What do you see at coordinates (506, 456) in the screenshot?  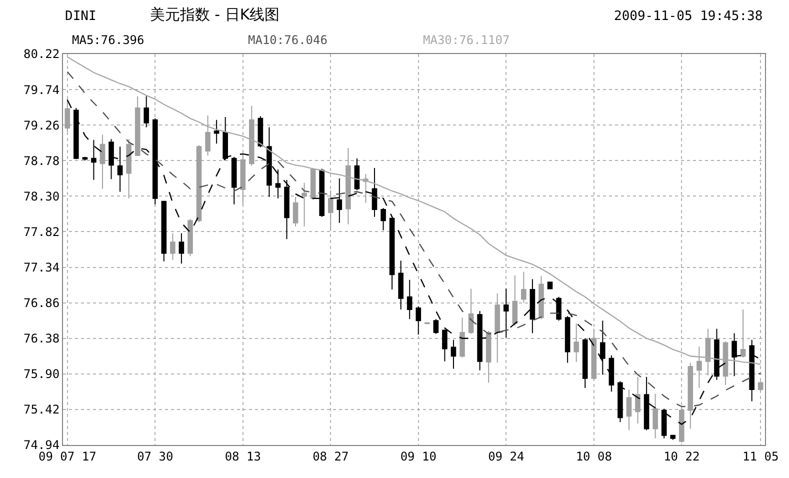 I see `x-tick-label: 09 24` at bounding box center [506, 456].